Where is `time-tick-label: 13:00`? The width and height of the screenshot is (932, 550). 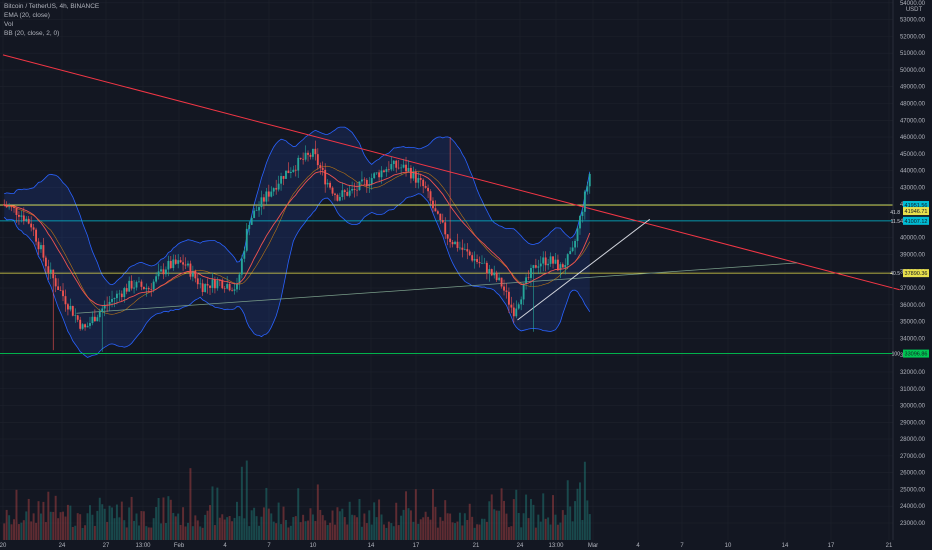
time-tick-label: 13:00 is located at coordinates (143, 546).